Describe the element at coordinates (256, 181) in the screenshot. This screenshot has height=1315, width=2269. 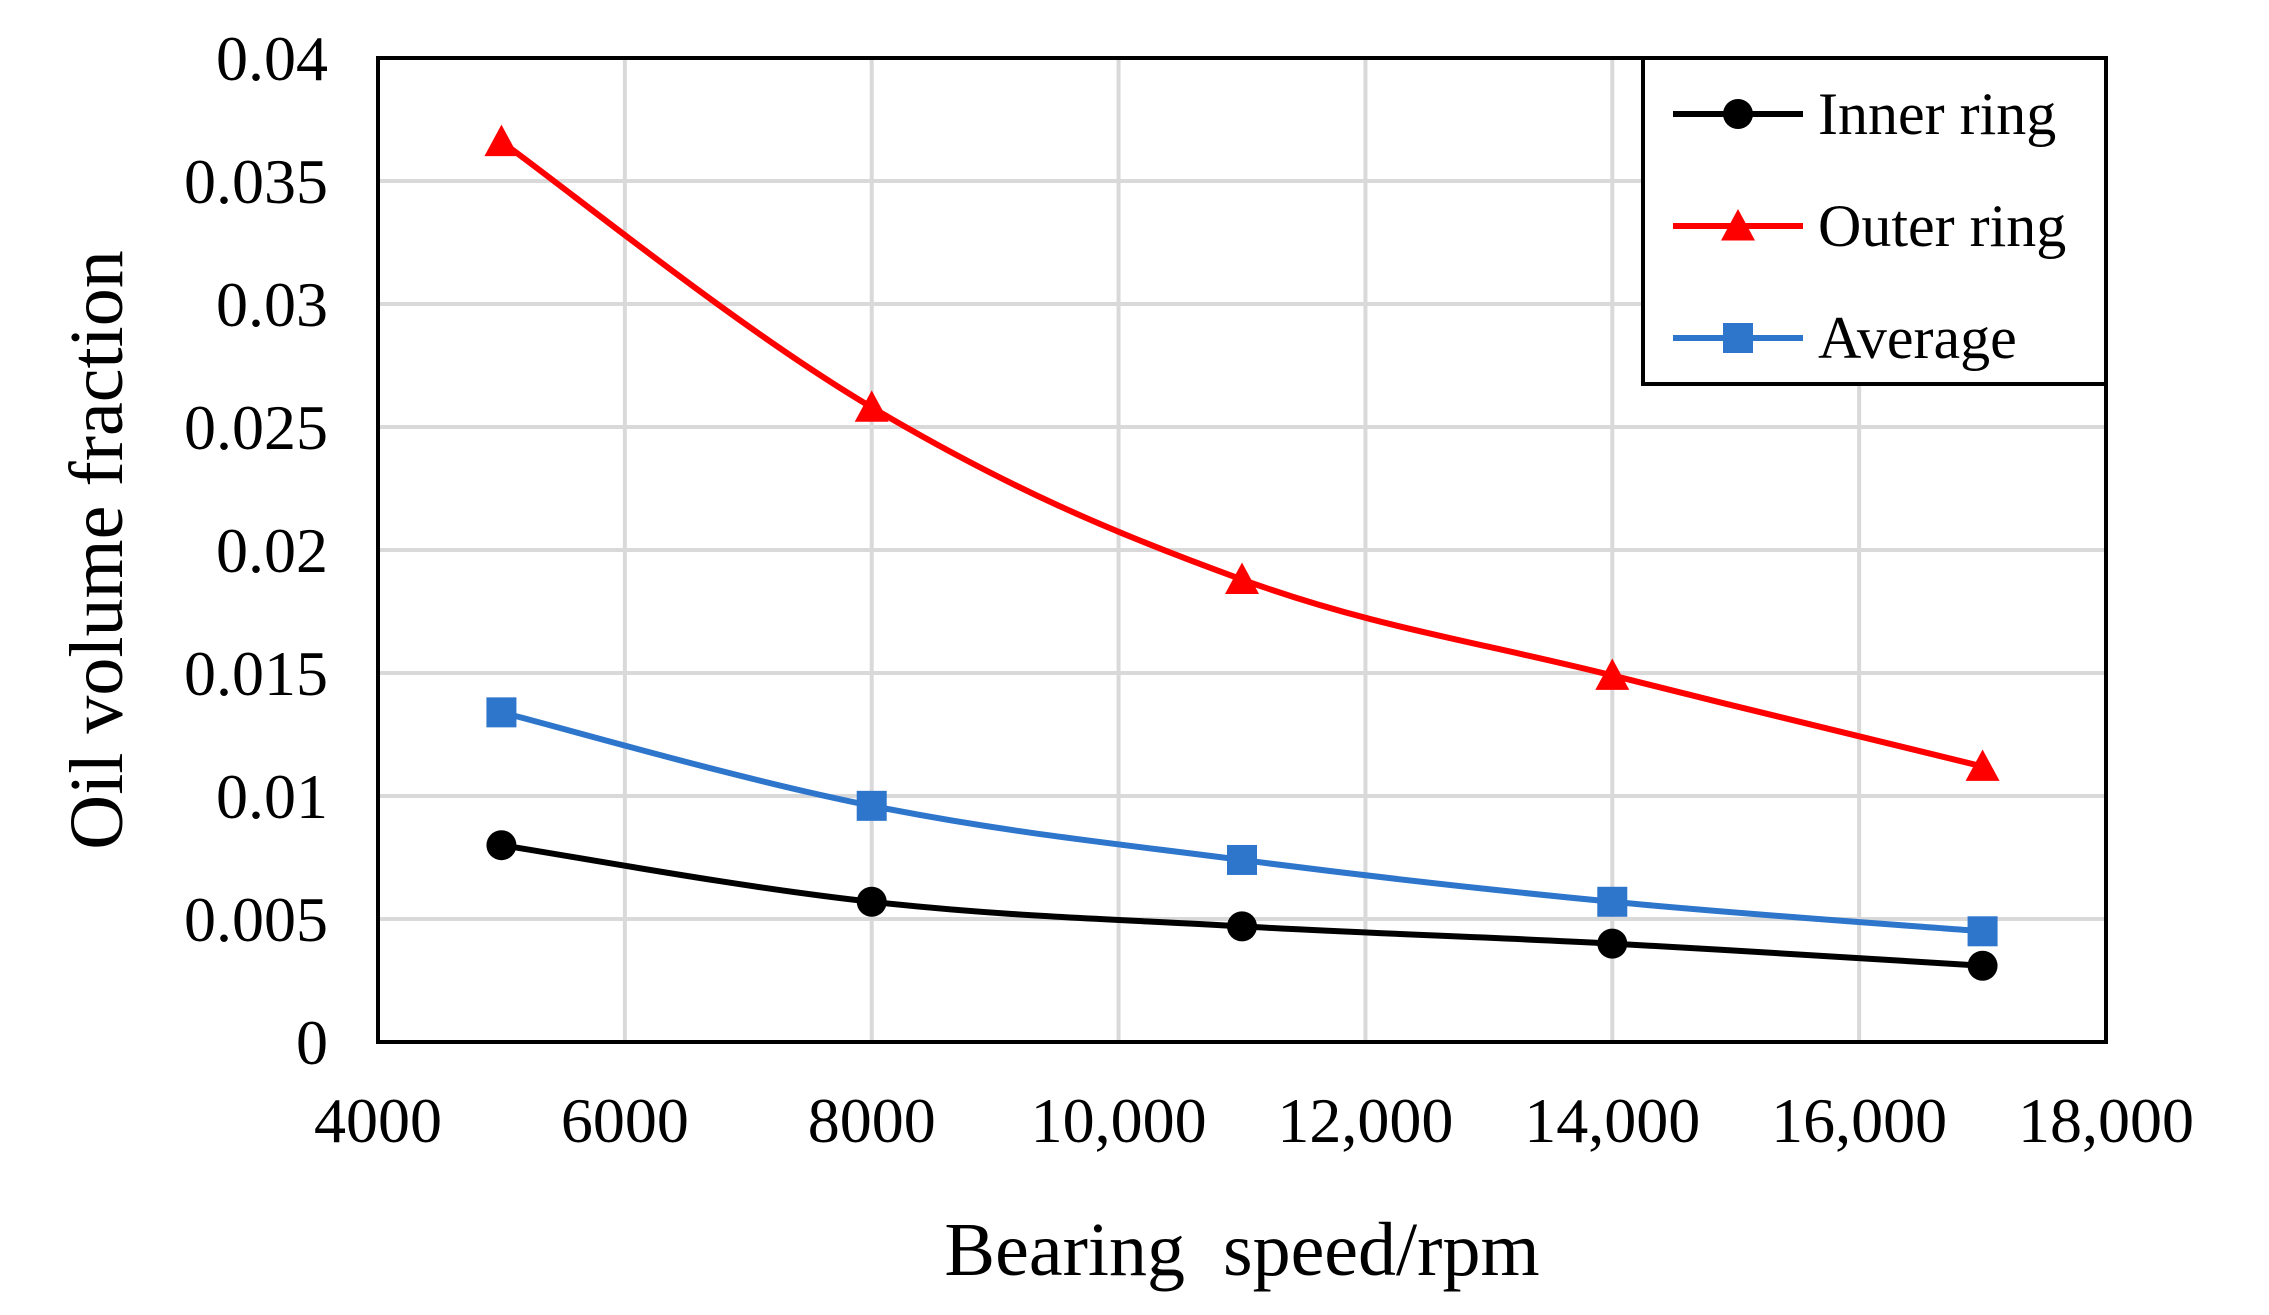
I see `y-tick-label: 0.035` at that location.